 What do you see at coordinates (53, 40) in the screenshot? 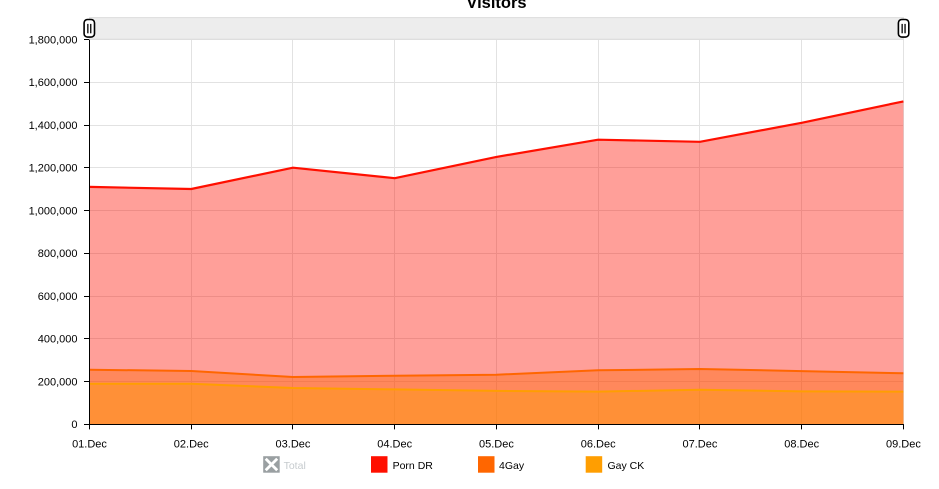
I see `svg-text: 1,800,000` at bounding box center [53, 40].